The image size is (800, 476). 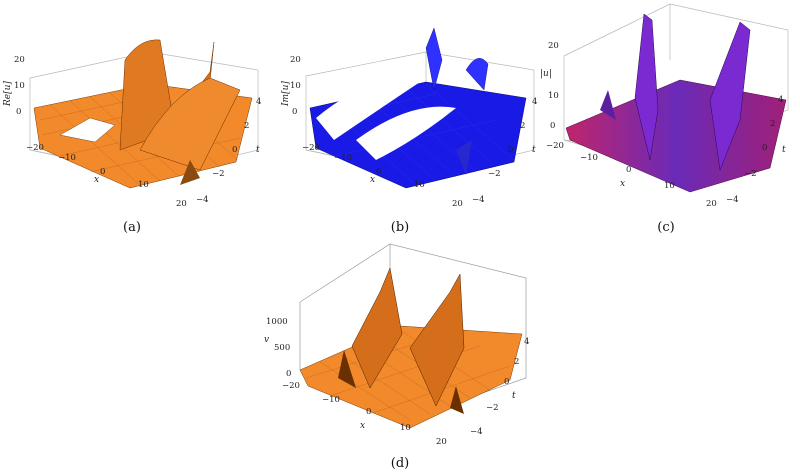 I want to click on ztick-b-2: 0, so click(x=294, y=112).